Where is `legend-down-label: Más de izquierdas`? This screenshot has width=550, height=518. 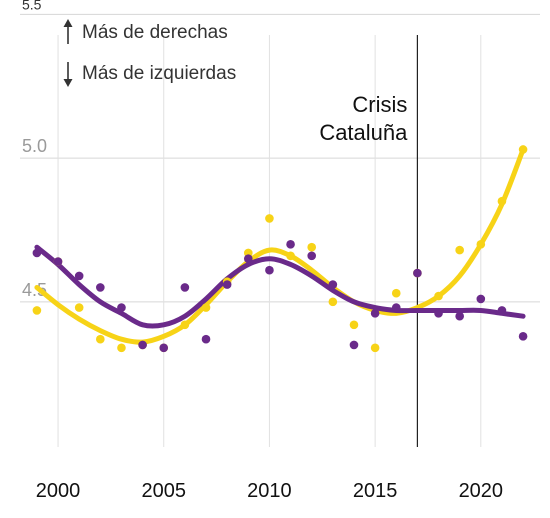 legend-down-label: Más de izquierdas is located at coordinates (159, 73).